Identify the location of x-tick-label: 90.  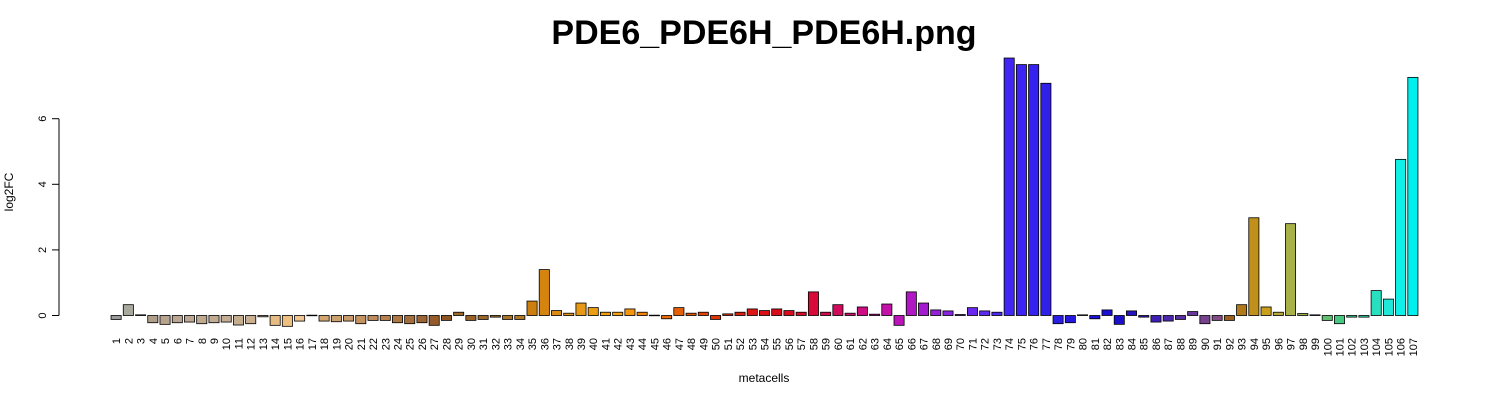
(1206, 344).